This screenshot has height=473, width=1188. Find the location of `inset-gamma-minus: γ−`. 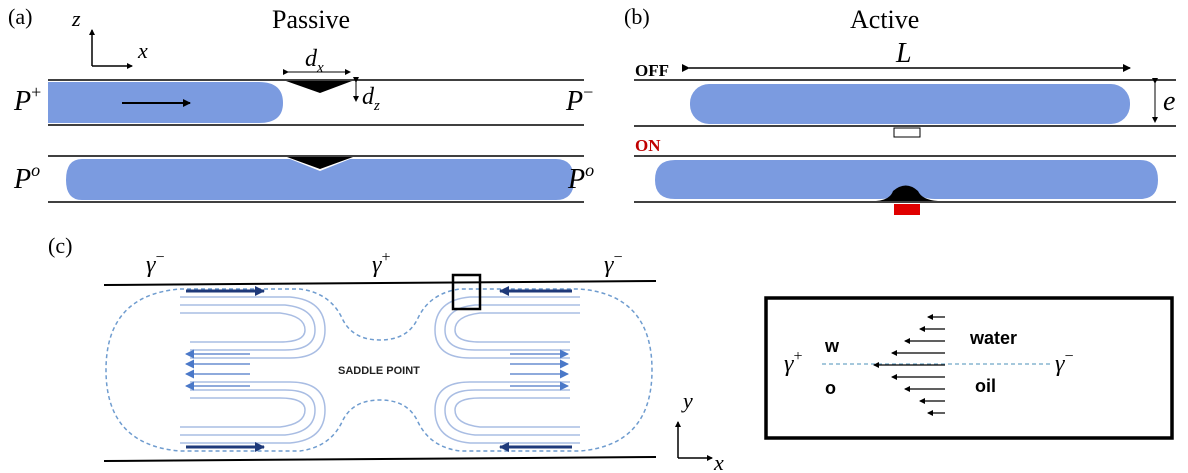

inset-gamma-minus: γ− is located at coordinates (1064, 362).